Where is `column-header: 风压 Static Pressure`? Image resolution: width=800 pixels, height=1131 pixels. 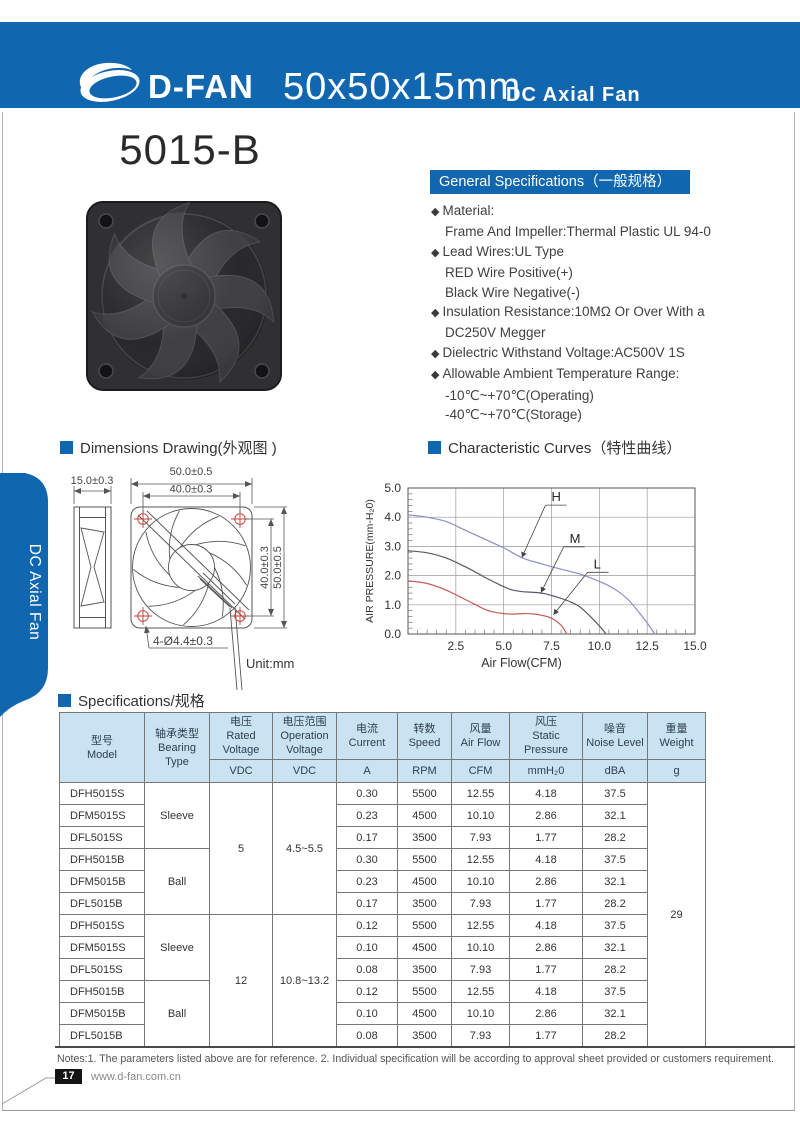
column-header: 风压 Static Pressure is located at coordinates (546, 736).